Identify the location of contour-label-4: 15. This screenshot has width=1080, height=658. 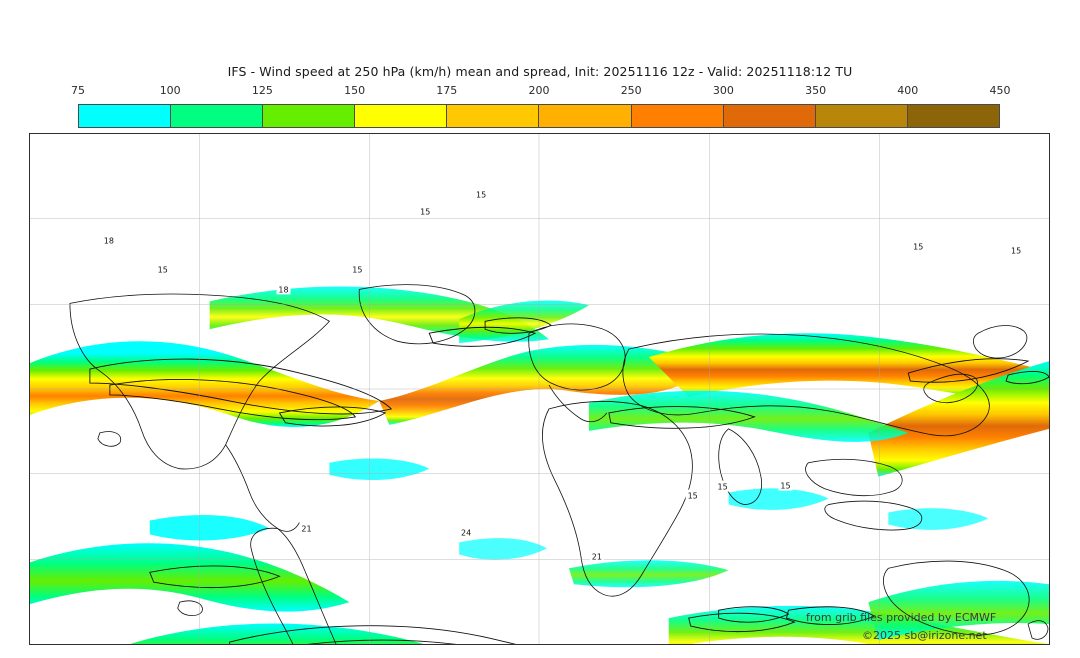
(425, 212).